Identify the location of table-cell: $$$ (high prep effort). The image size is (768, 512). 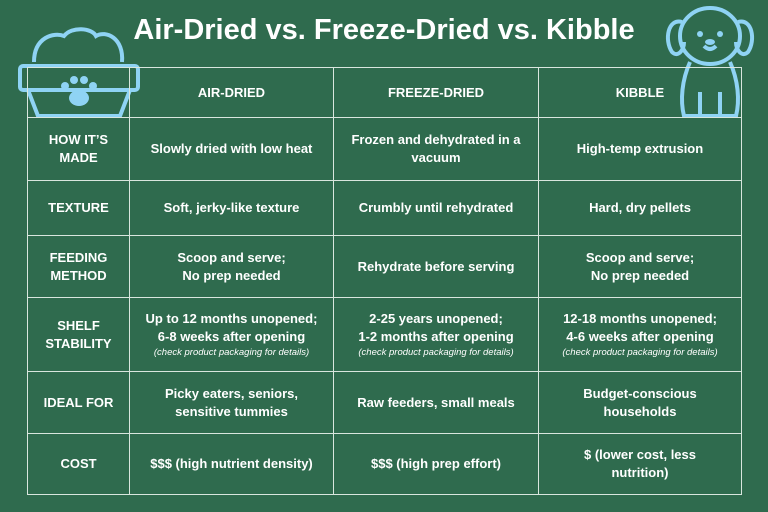
(436, 464).